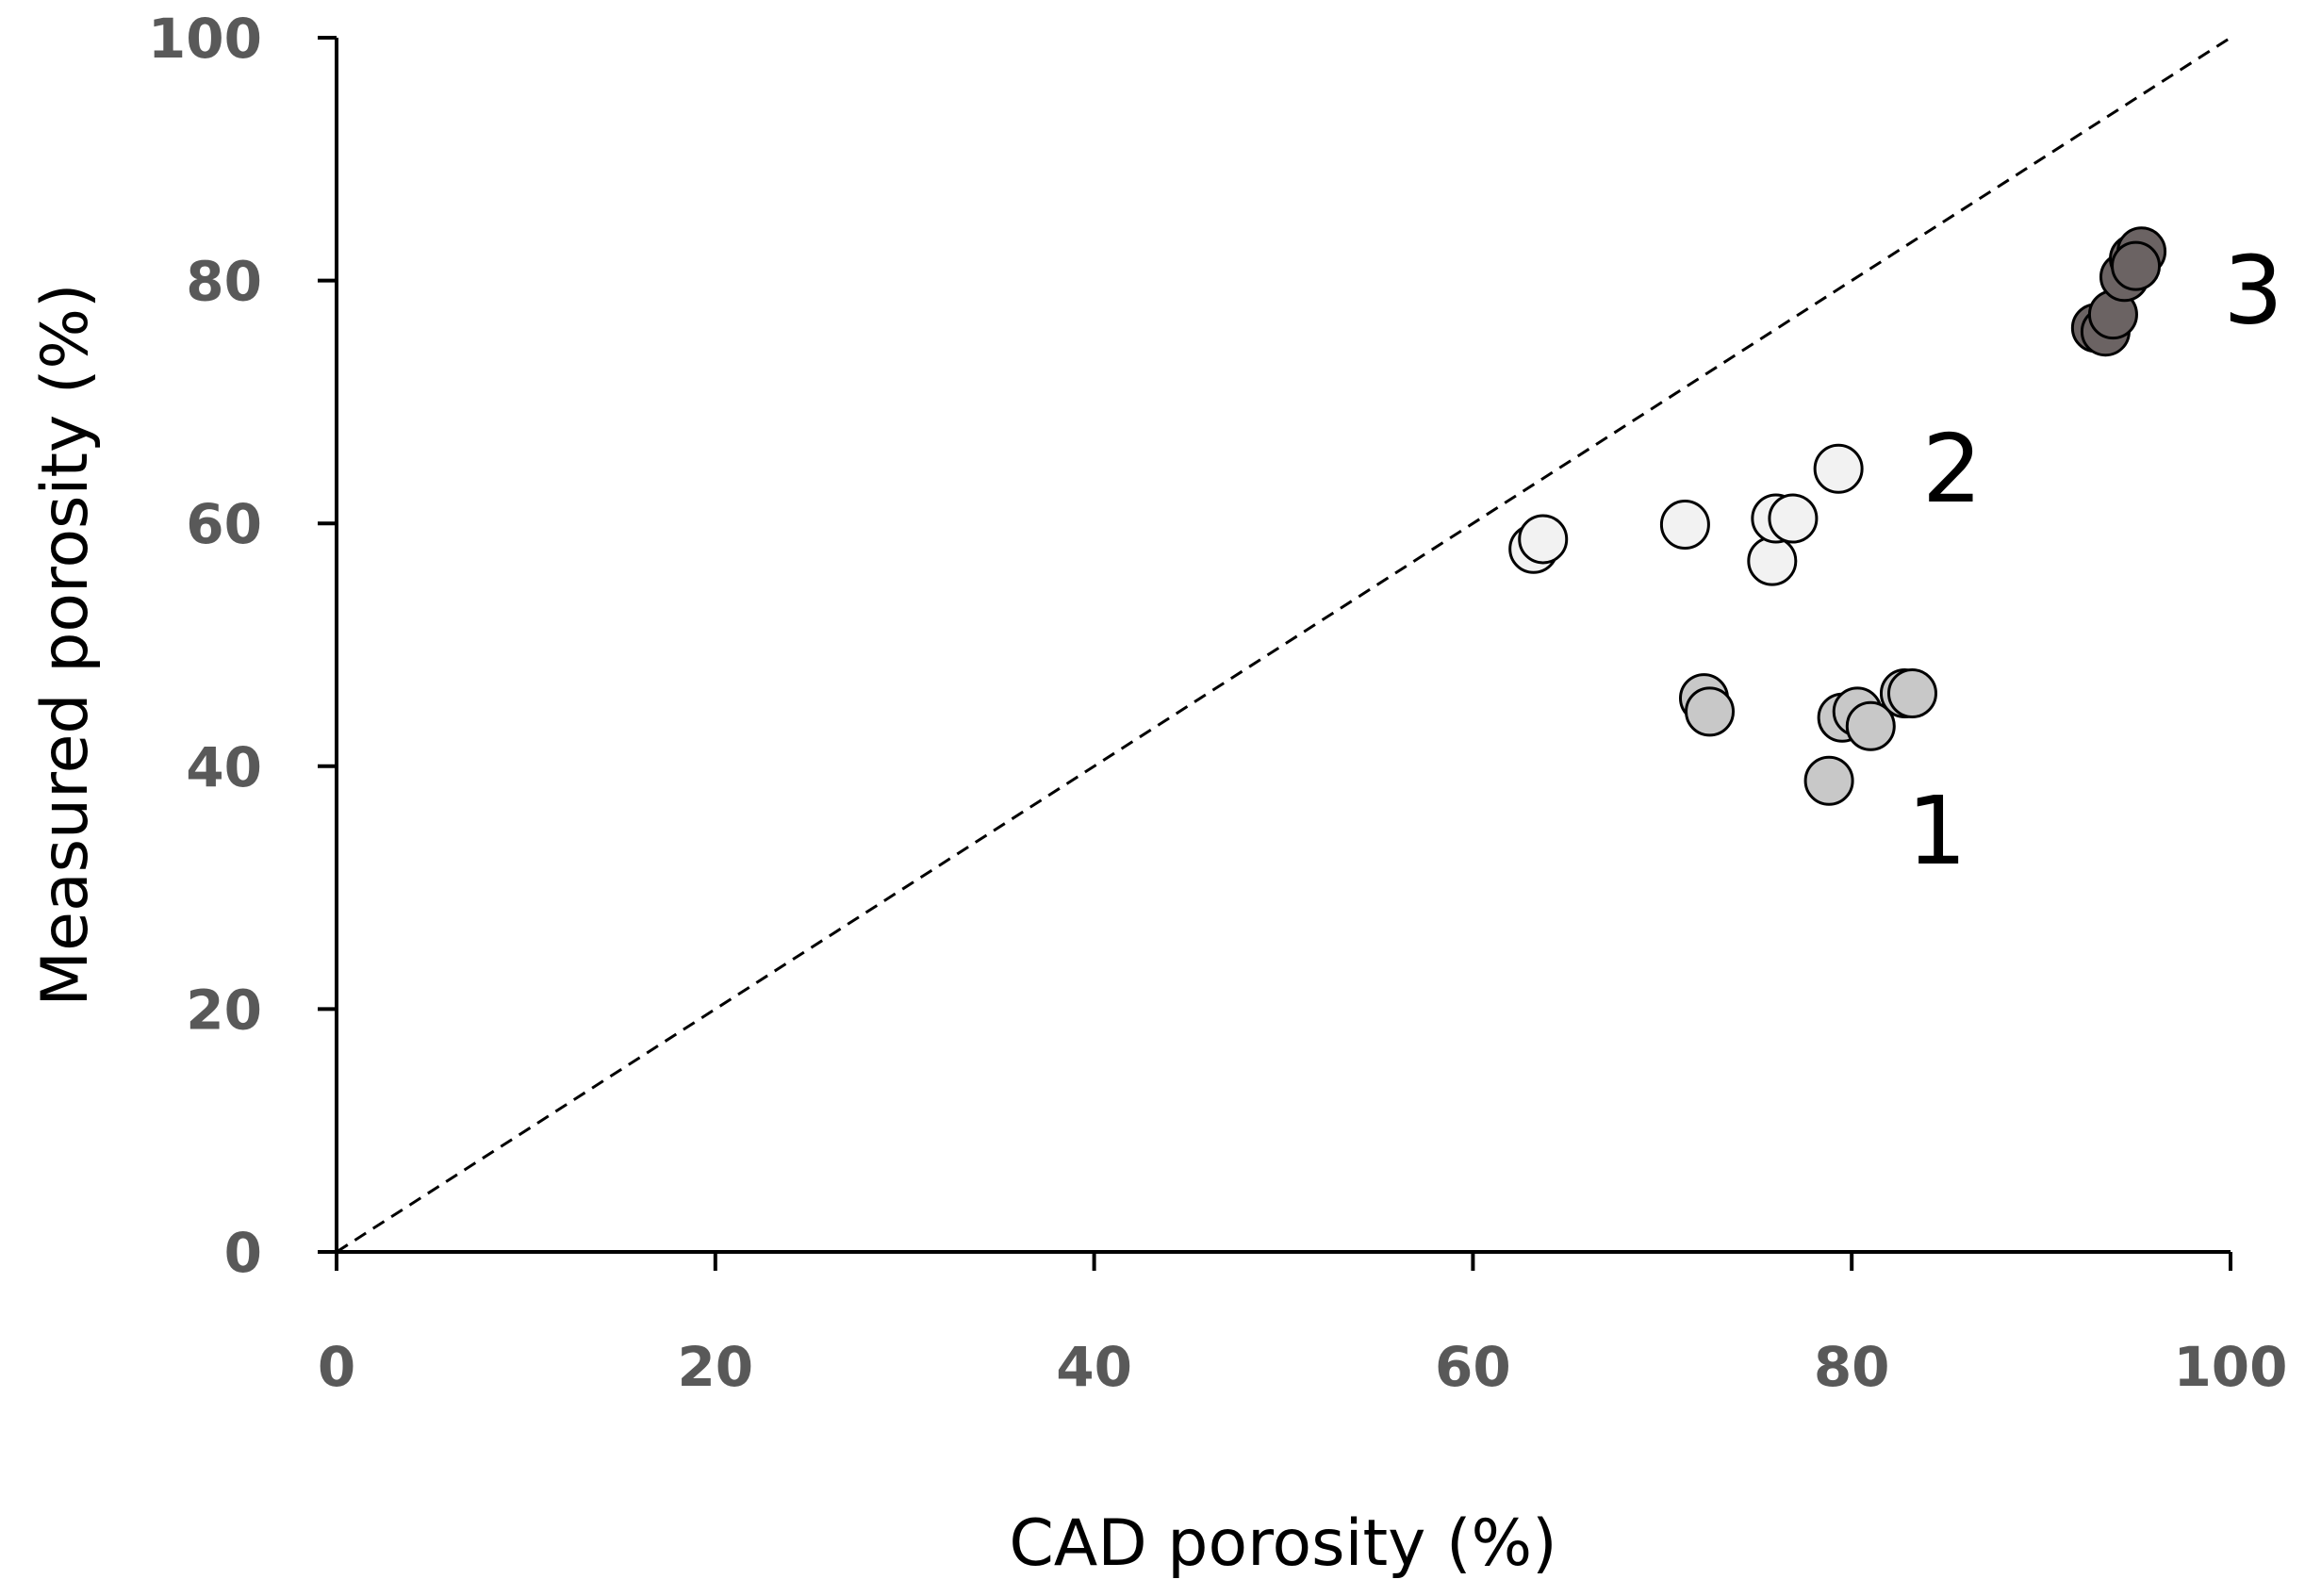  Describe the element at coordinates (1953, 469) in the screenshot. I see `group-label-2: 2` at that location.